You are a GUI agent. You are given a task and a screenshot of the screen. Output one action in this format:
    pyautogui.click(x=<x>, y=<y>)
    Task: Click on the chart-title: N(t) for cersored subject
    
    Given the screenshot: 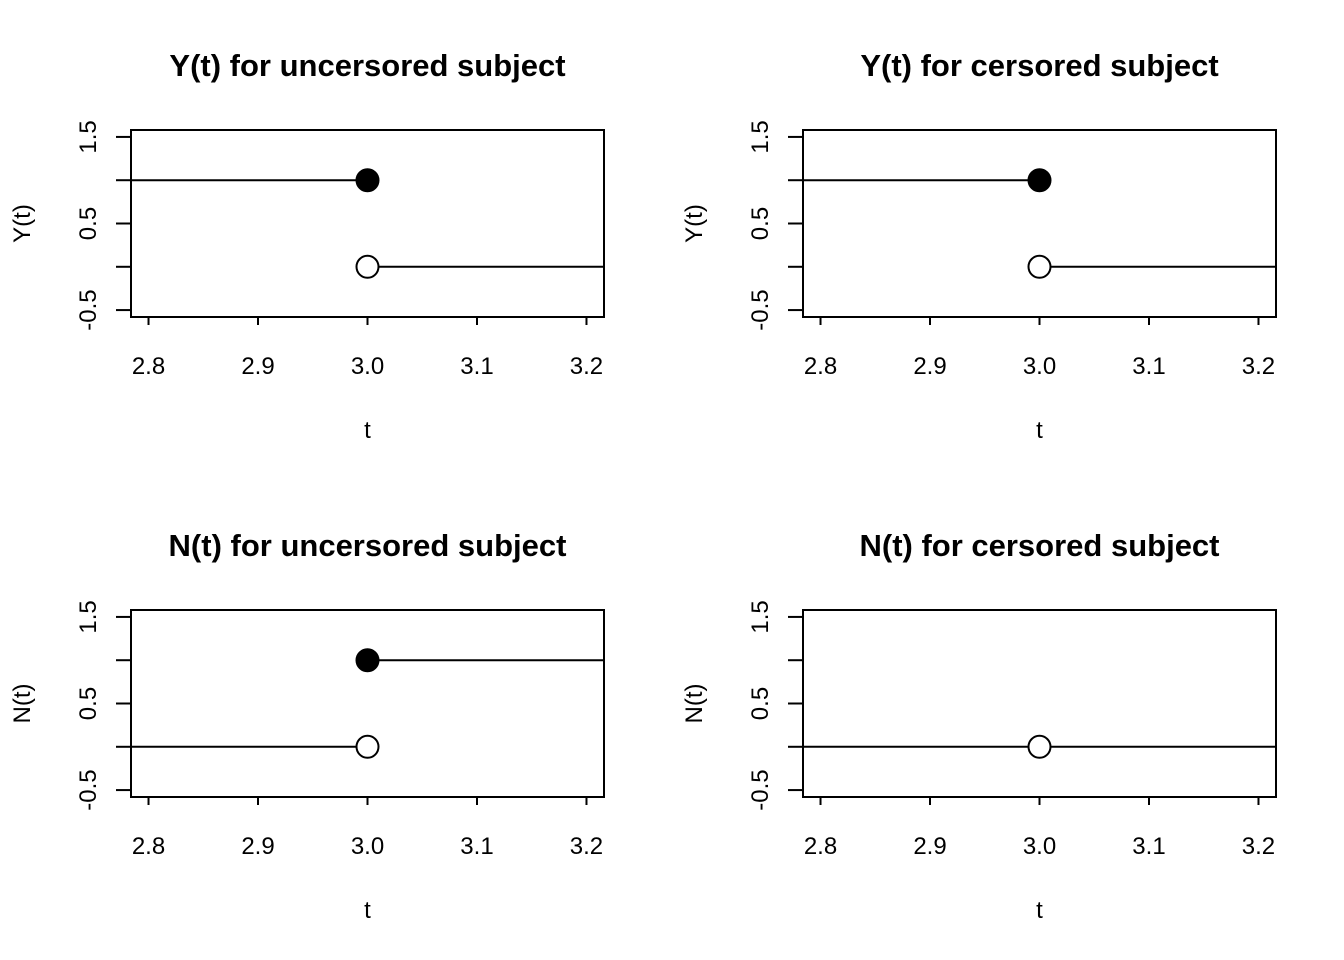 What is the action you would take?
    pyautogui.click(x=1039, y=545)
    